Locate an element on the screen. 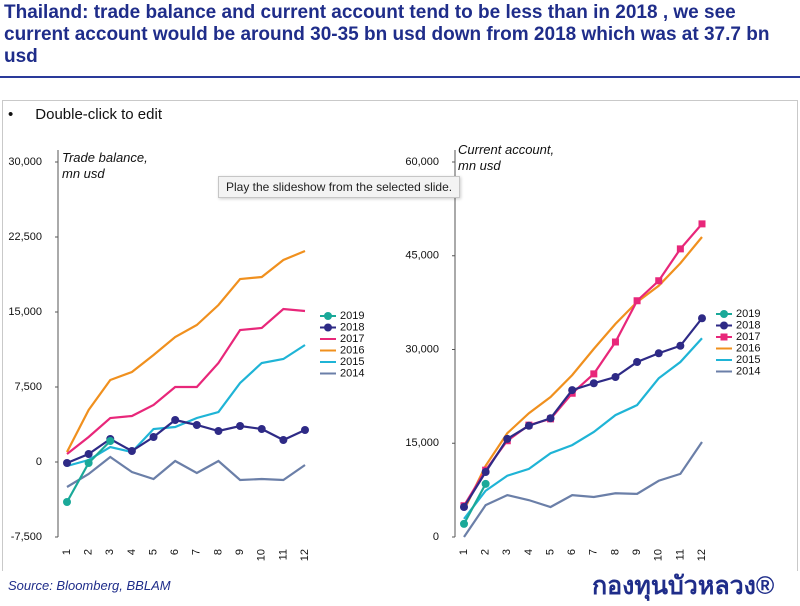 The width and height of the screenshot is (800, 606). axis-label: Trade balance, mn usd is located at coordinates (112, 166).